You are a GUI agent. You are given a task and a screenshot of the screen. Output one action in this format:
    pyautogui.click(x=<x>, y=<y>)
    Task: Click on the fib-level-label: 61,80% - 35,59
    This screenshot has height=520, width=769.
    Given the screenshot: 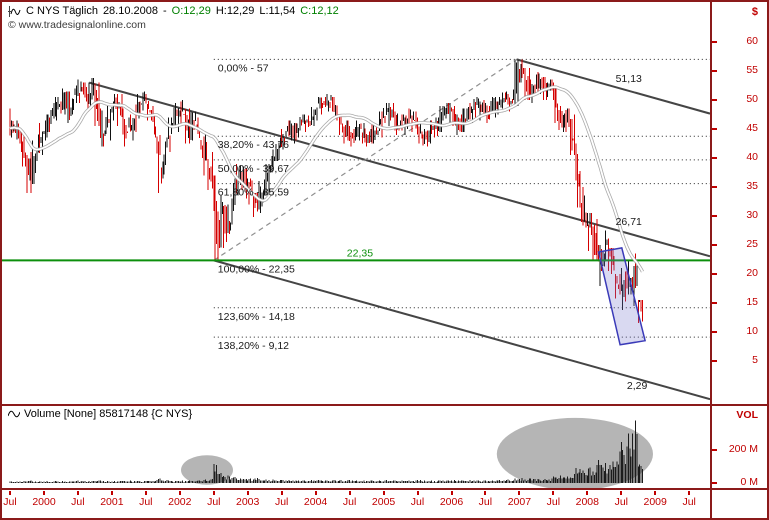 What is the action you would take?
    pyautogui.click(x=253, y=193)
    